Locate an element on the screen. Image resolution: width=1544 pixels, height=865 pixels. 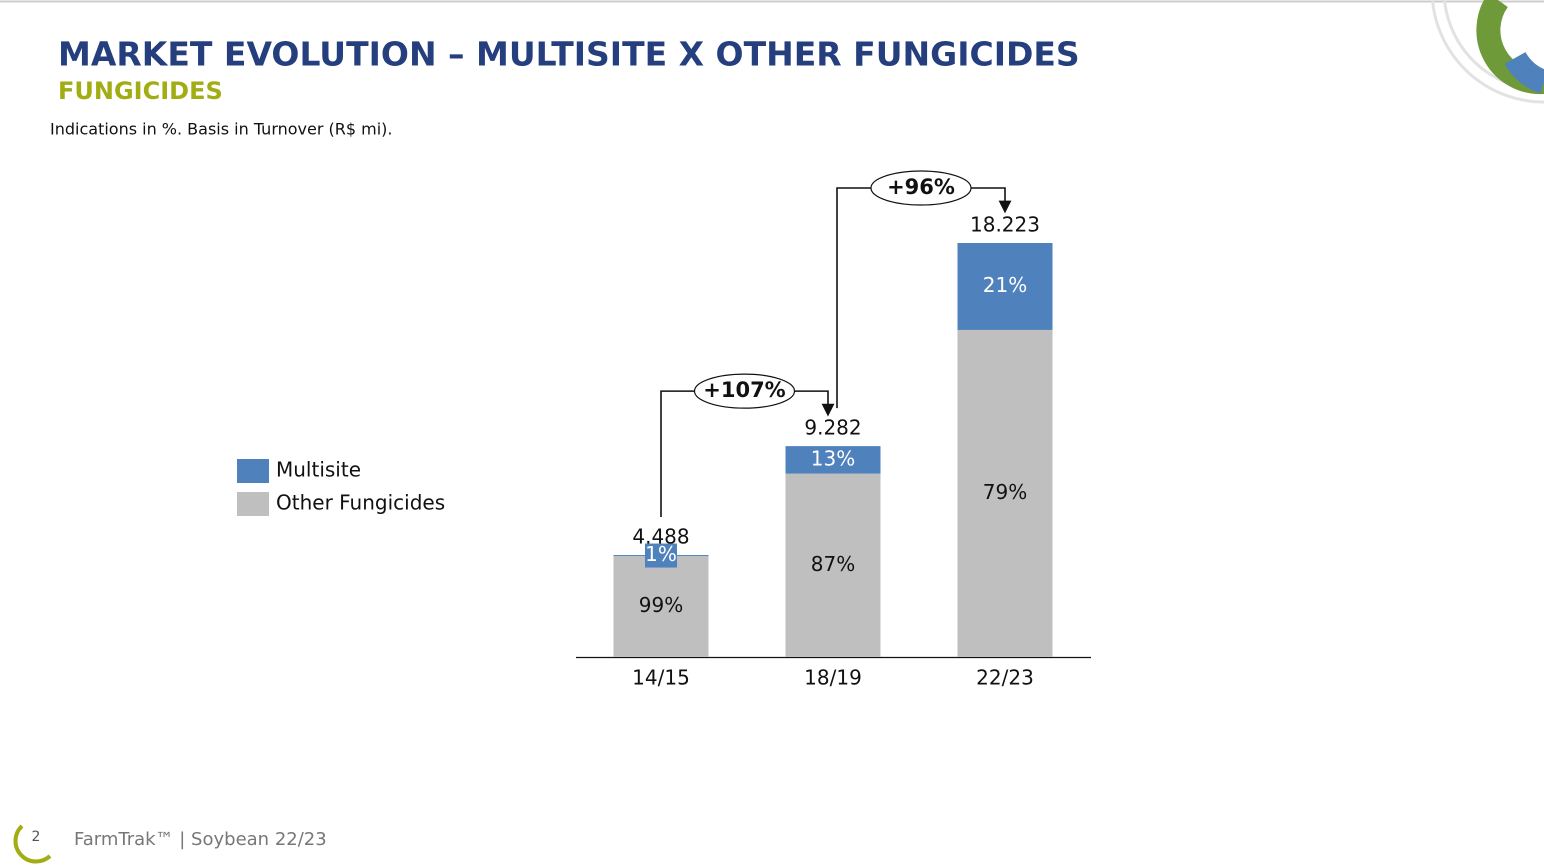
segment-label: 1% is located at coordinates (661, 554).